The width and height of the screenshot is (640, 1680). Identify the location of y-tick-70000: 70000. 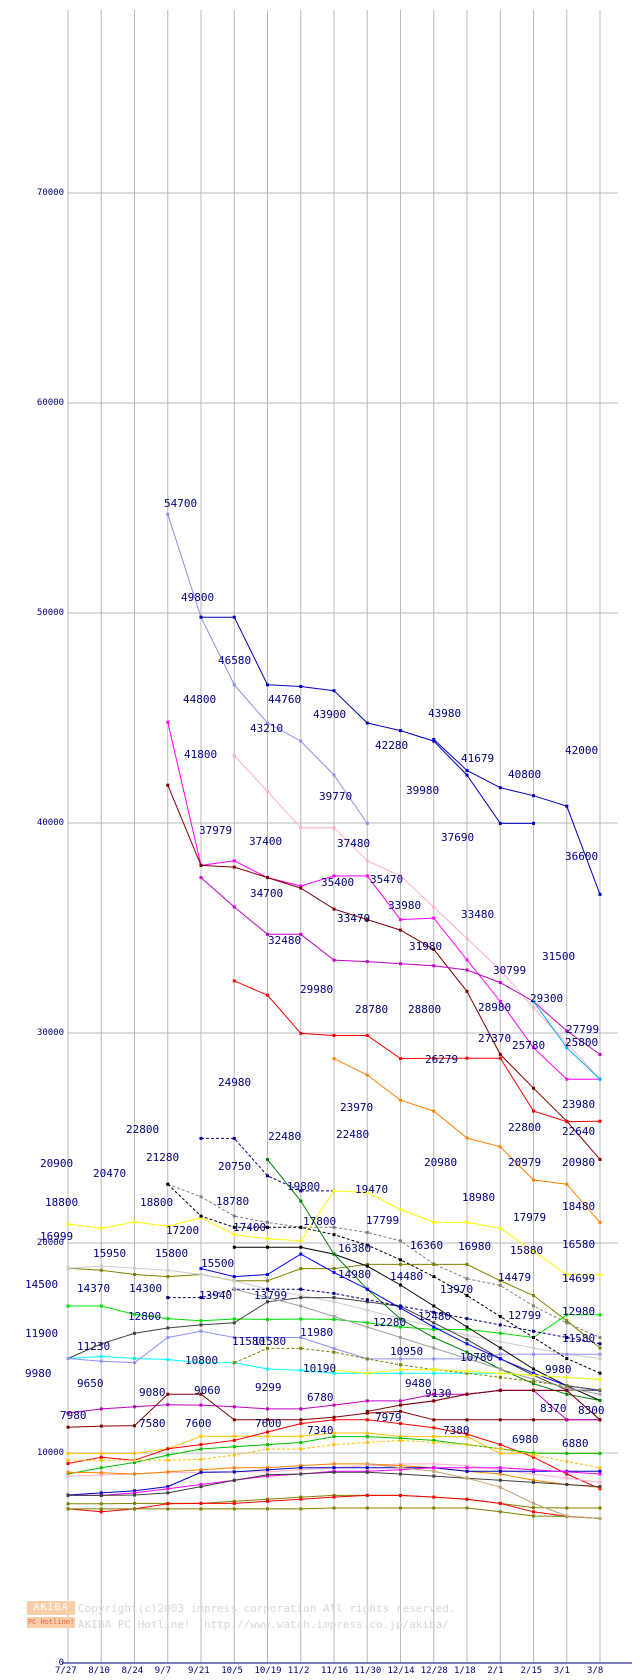
(50, 193).